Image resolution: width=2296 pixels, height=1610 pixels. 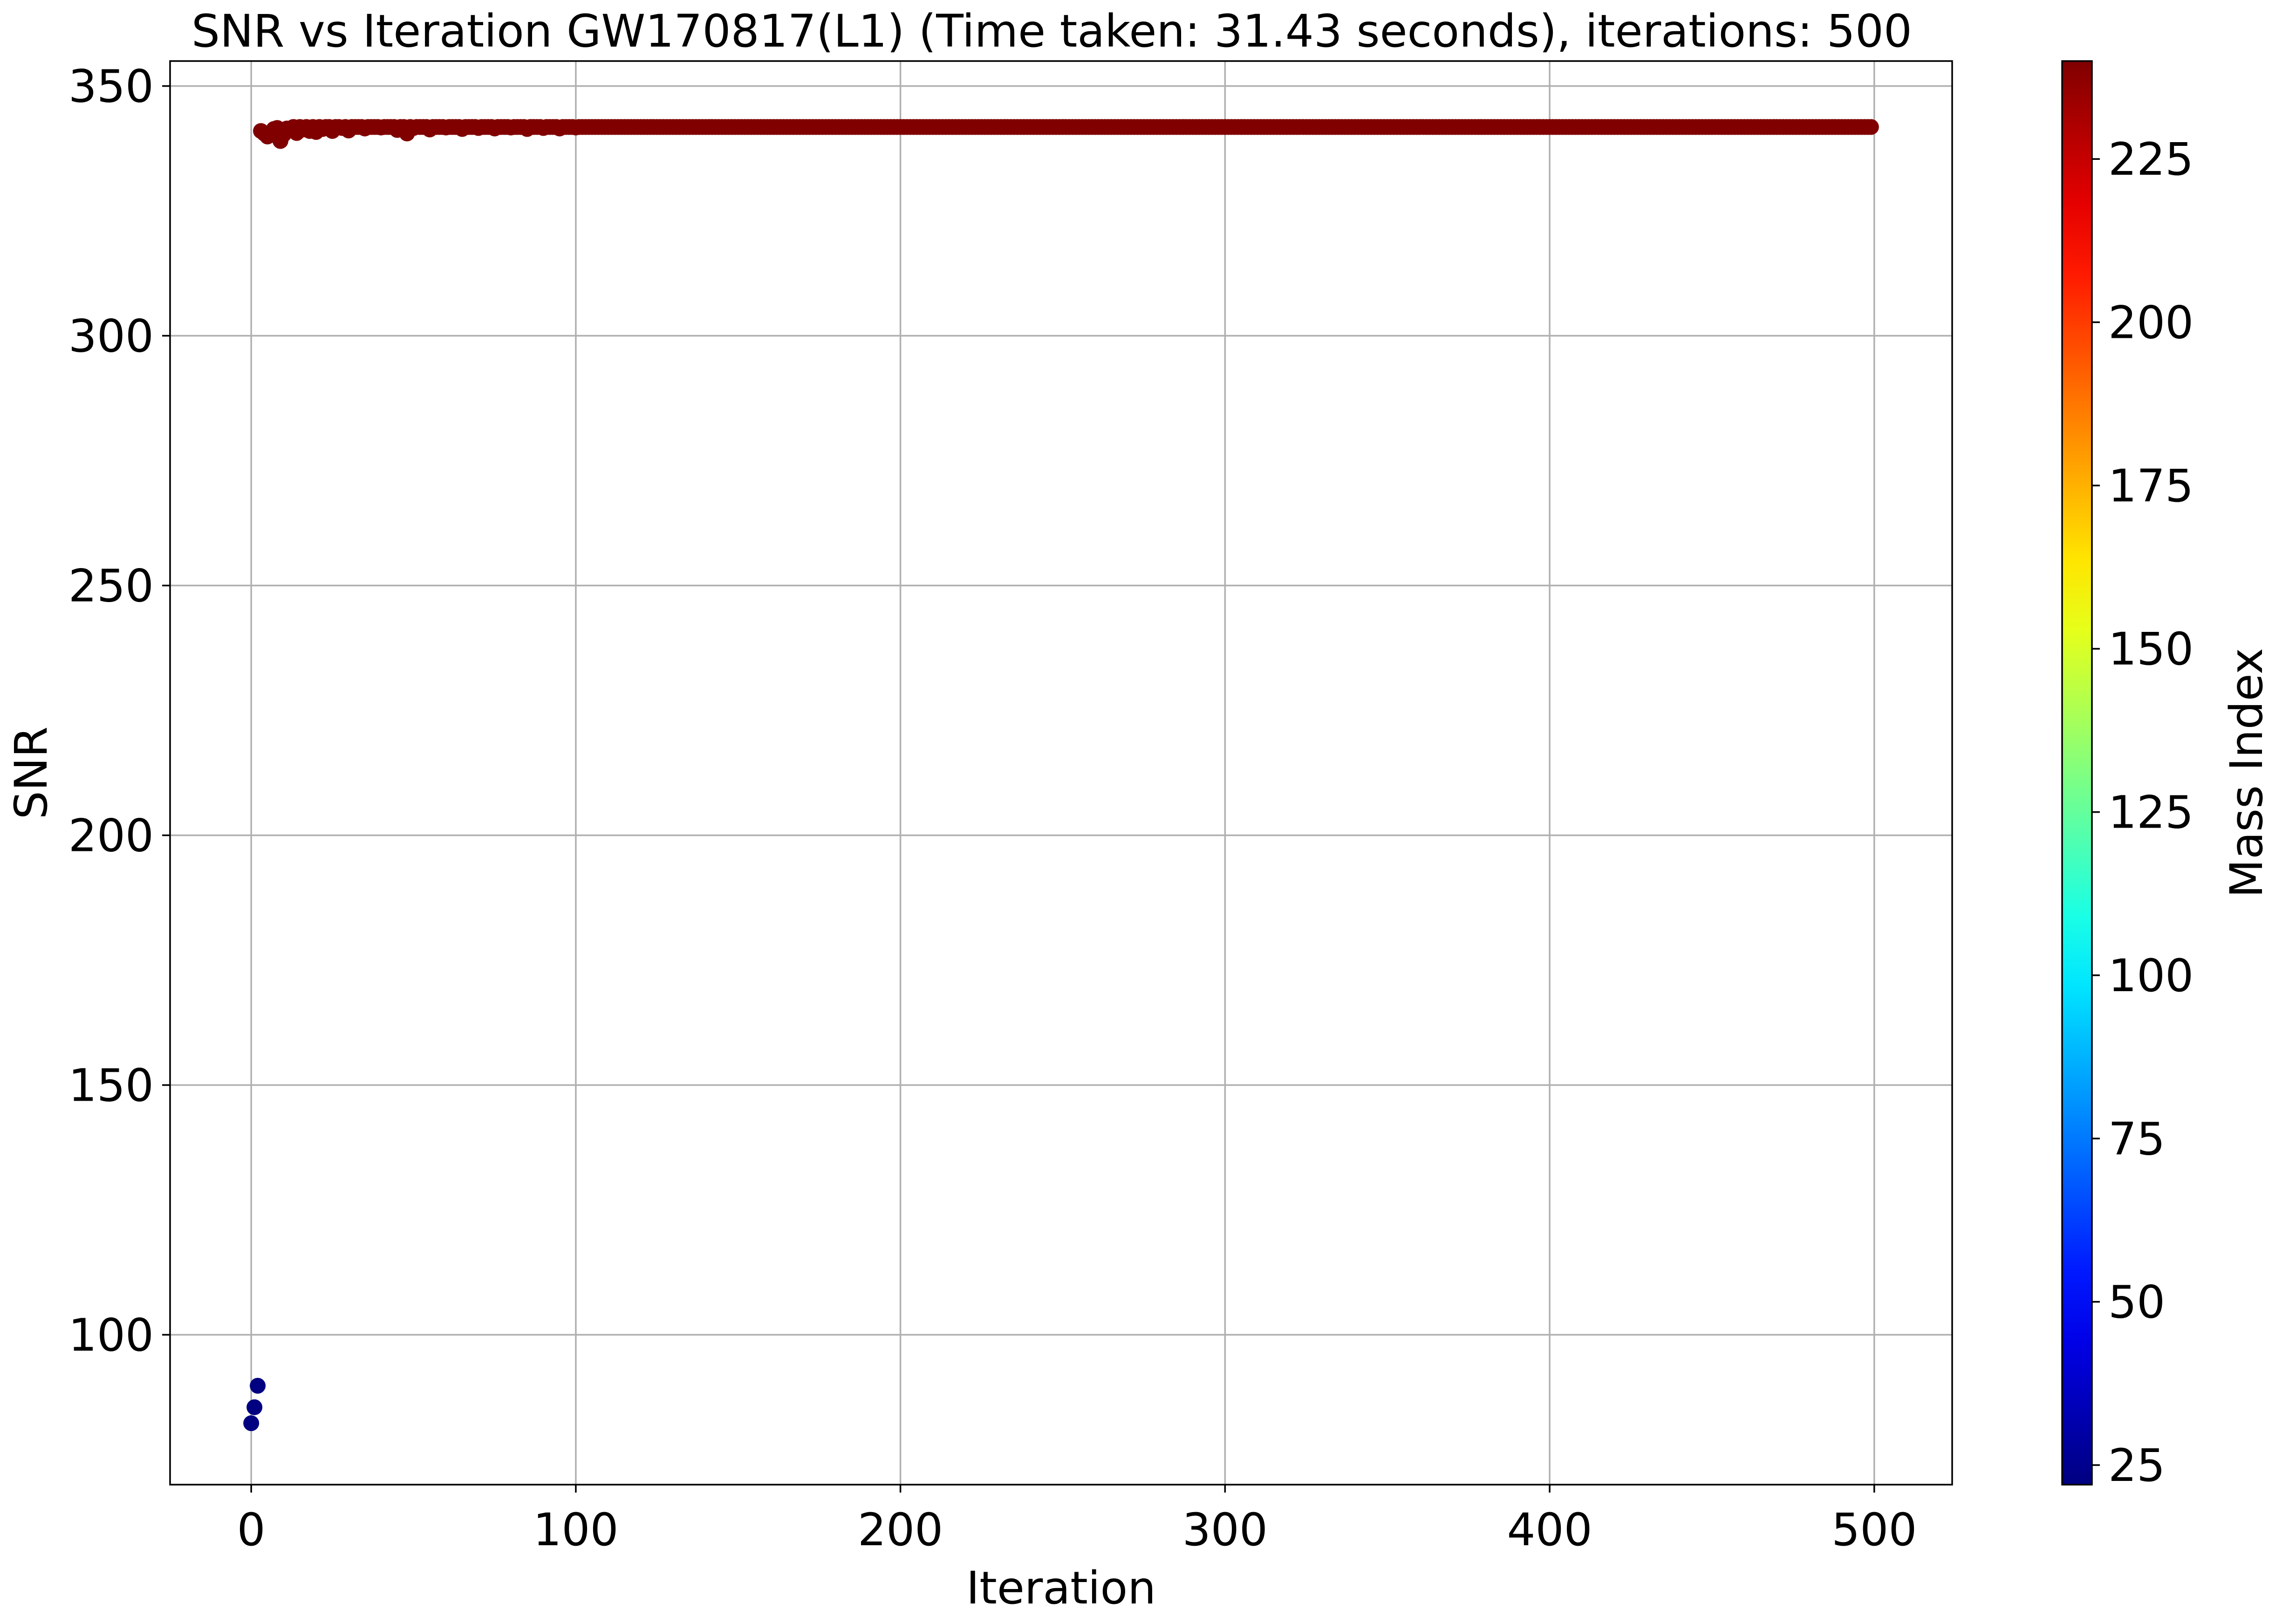 What do you see at coordinates (2151, 323) in the screenshot?
I see `colorbar-tick-label: 200` at bounding box center [2151, 323].